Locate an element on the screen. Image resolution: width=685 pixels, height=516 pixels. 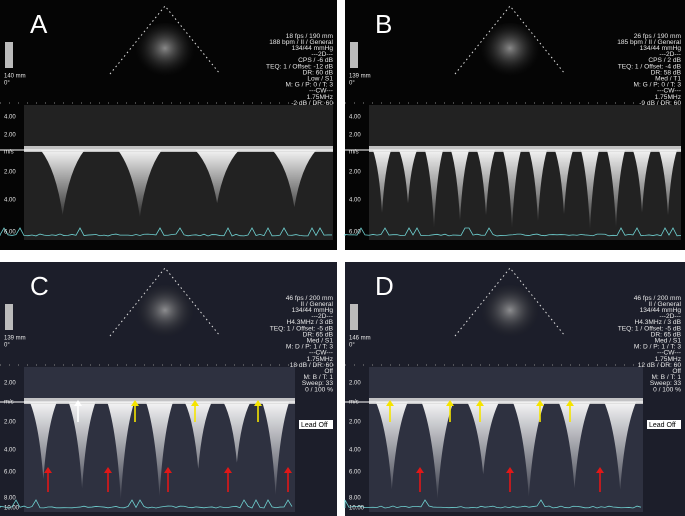
setting-line: 18 dB / DR: 60 is located at coordinates (312, 365).